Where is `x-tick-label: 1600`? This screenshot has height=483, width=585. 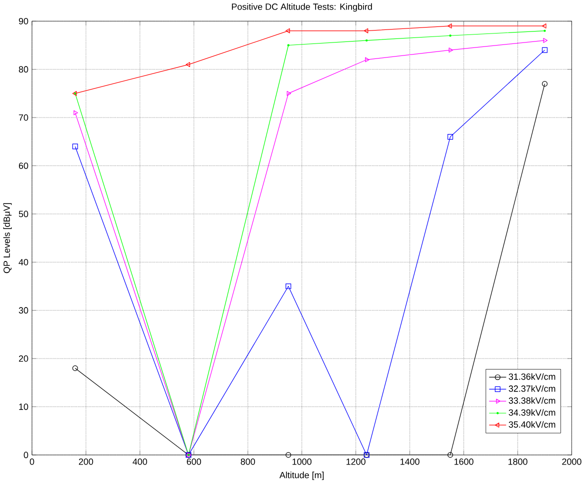
x-tick-label: 1600 is located at coordinates (464, 461).